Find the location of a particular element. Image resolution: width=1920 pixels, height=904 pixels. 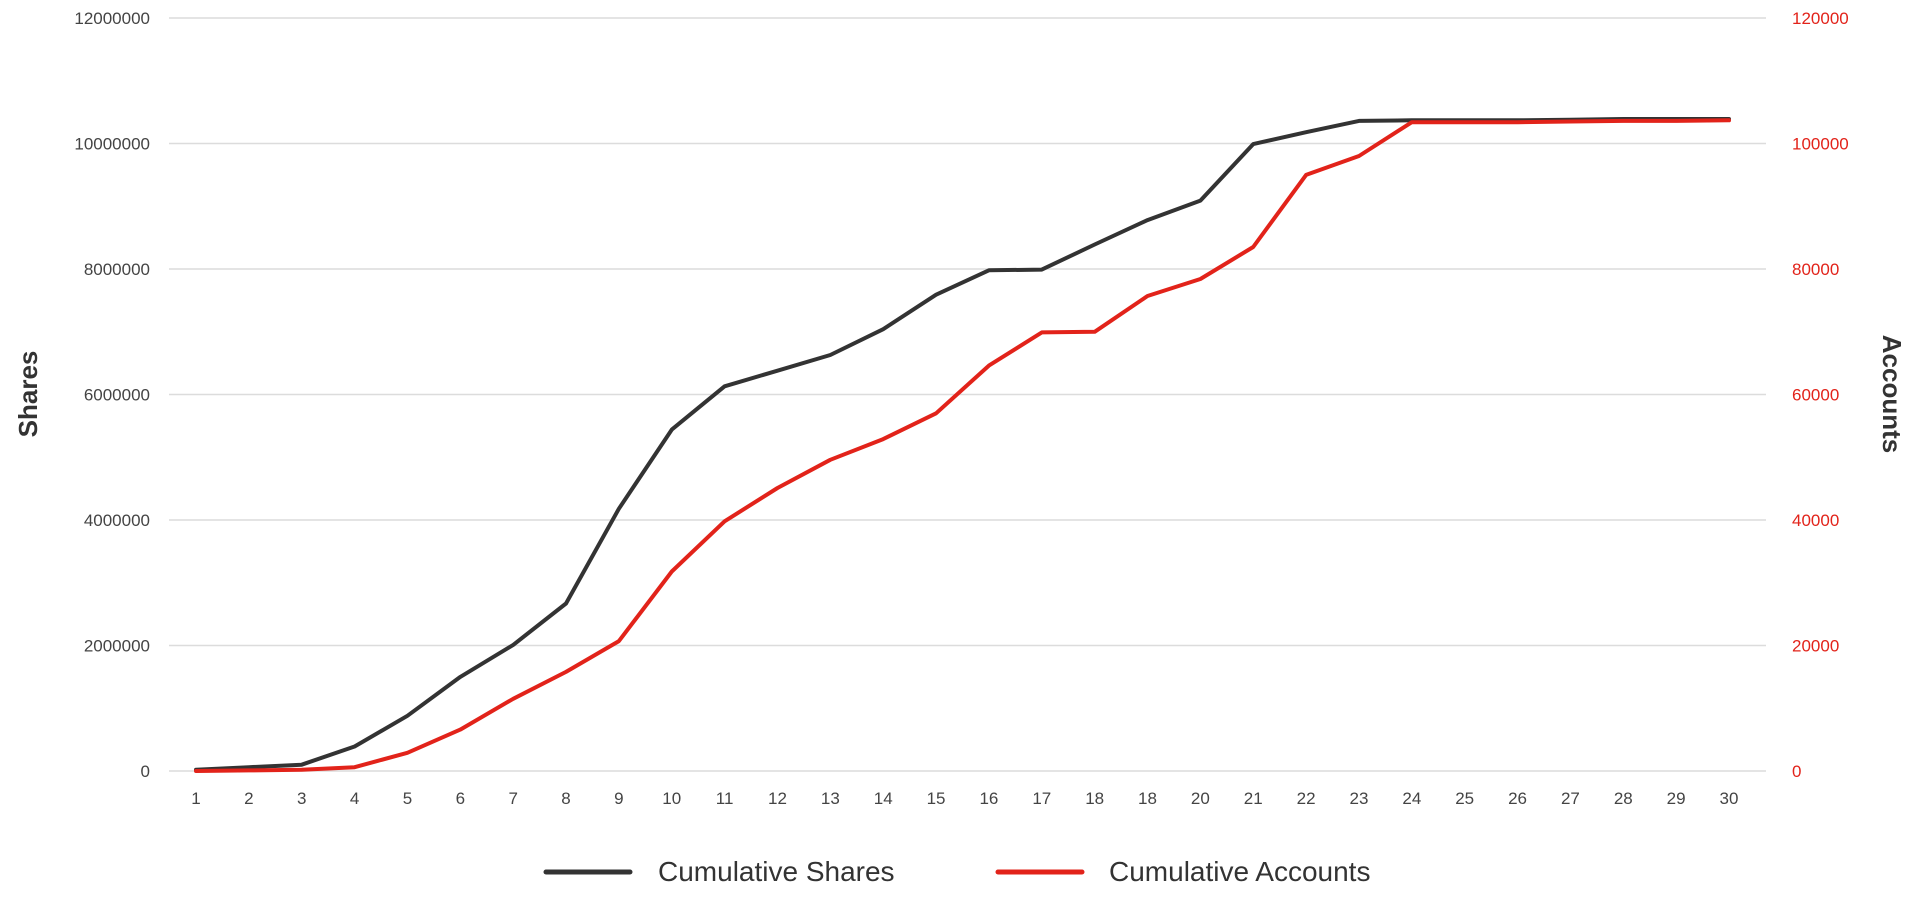

legend-label-accounts: Cumulative Accounts is located at coordinates (1239, 871).